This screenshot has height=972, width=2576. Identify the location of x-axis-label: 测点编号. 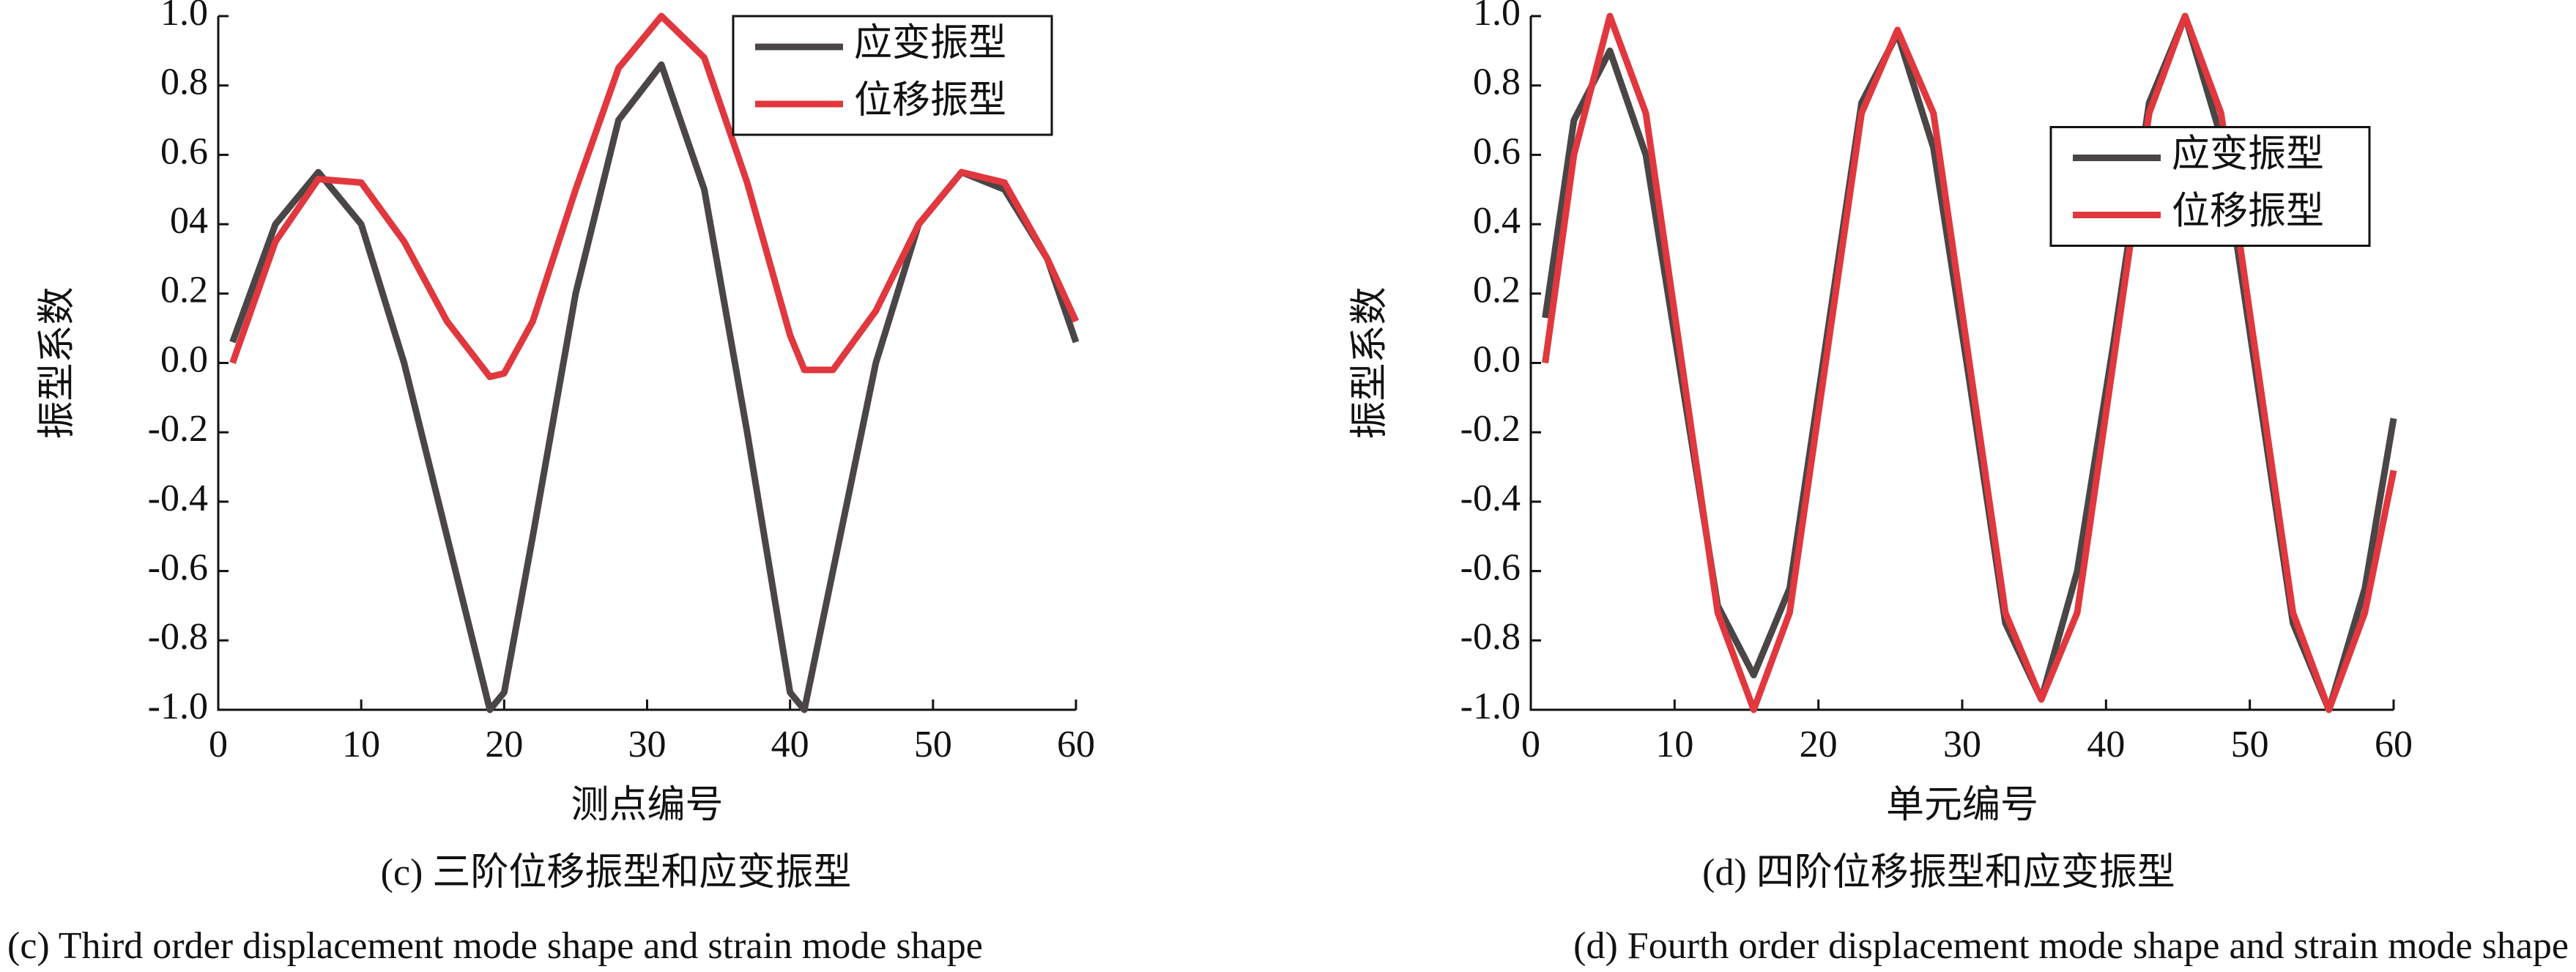
(647, 805).